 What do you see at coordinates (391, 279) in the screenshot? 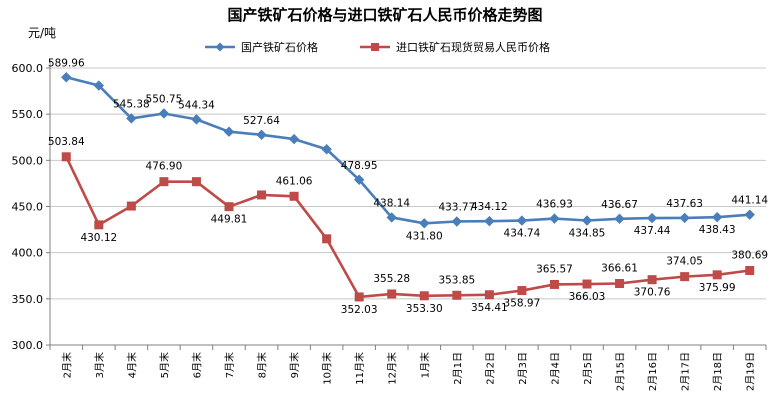
I see `data-label: 355.28` at bounding box center [391, 279].